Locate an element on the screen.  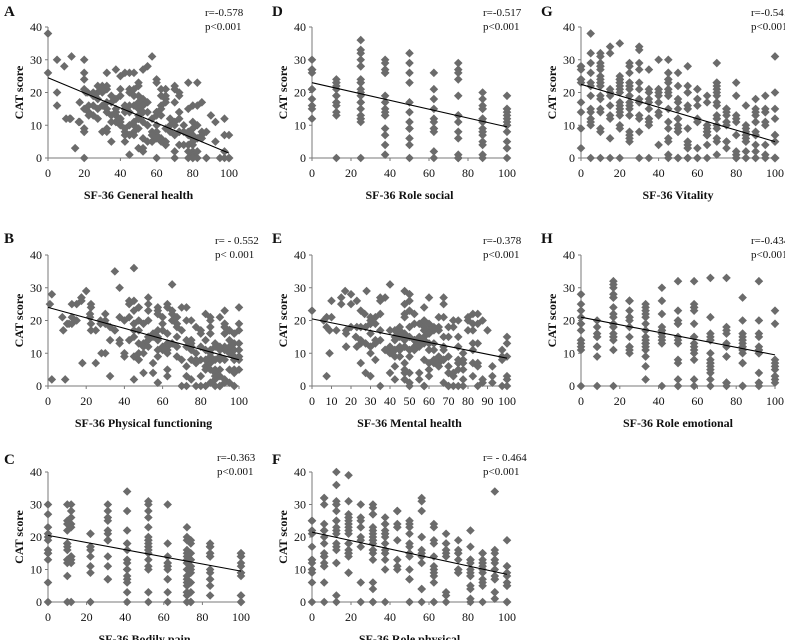
x-tick-label: 30 is located at coordinates (371, 401).